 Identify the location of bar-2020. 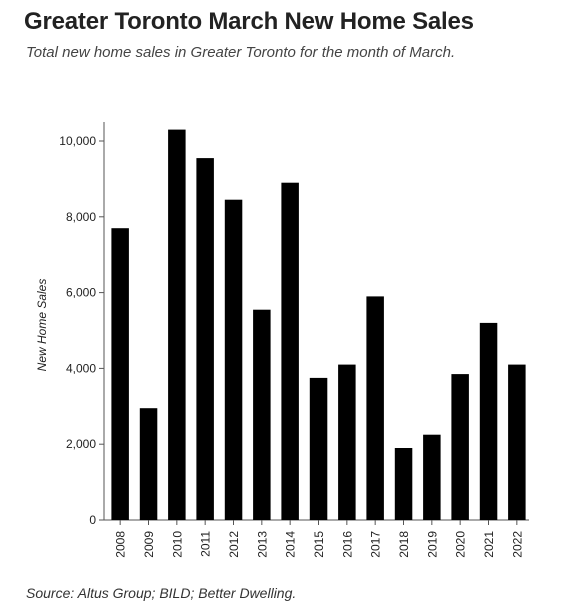
(460, 447).